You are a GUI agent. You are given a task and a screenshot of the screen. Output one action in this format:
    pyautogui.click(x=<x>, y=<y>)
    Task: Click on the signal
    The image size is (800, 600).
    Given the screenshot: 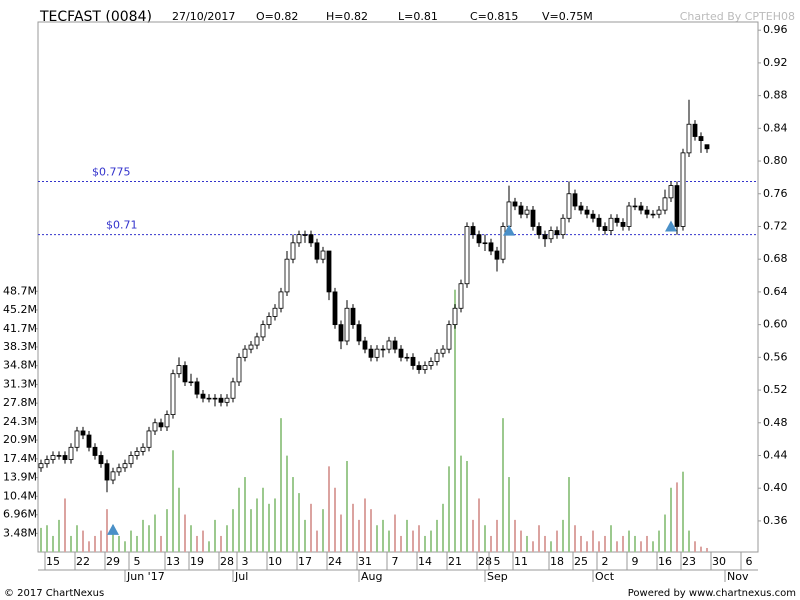 What is the action you would take?
    pyautogui.click(x=509, y=230)
    